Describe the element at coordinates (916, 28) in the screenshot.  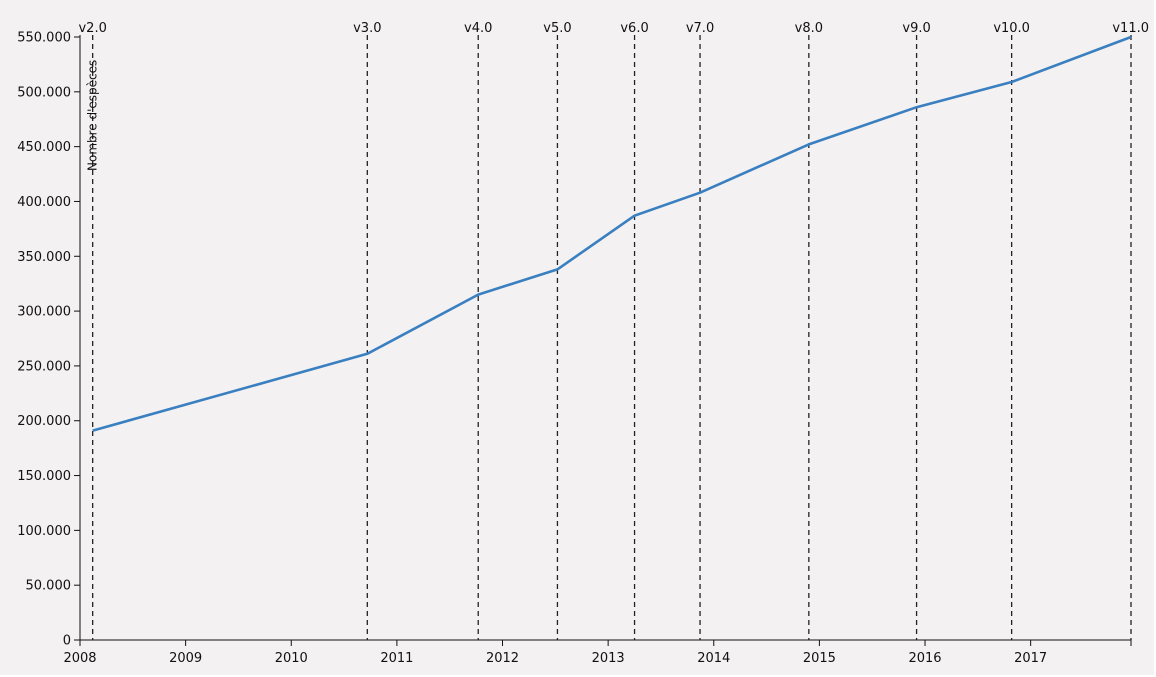
I see `release-label: v9.0` at that location.